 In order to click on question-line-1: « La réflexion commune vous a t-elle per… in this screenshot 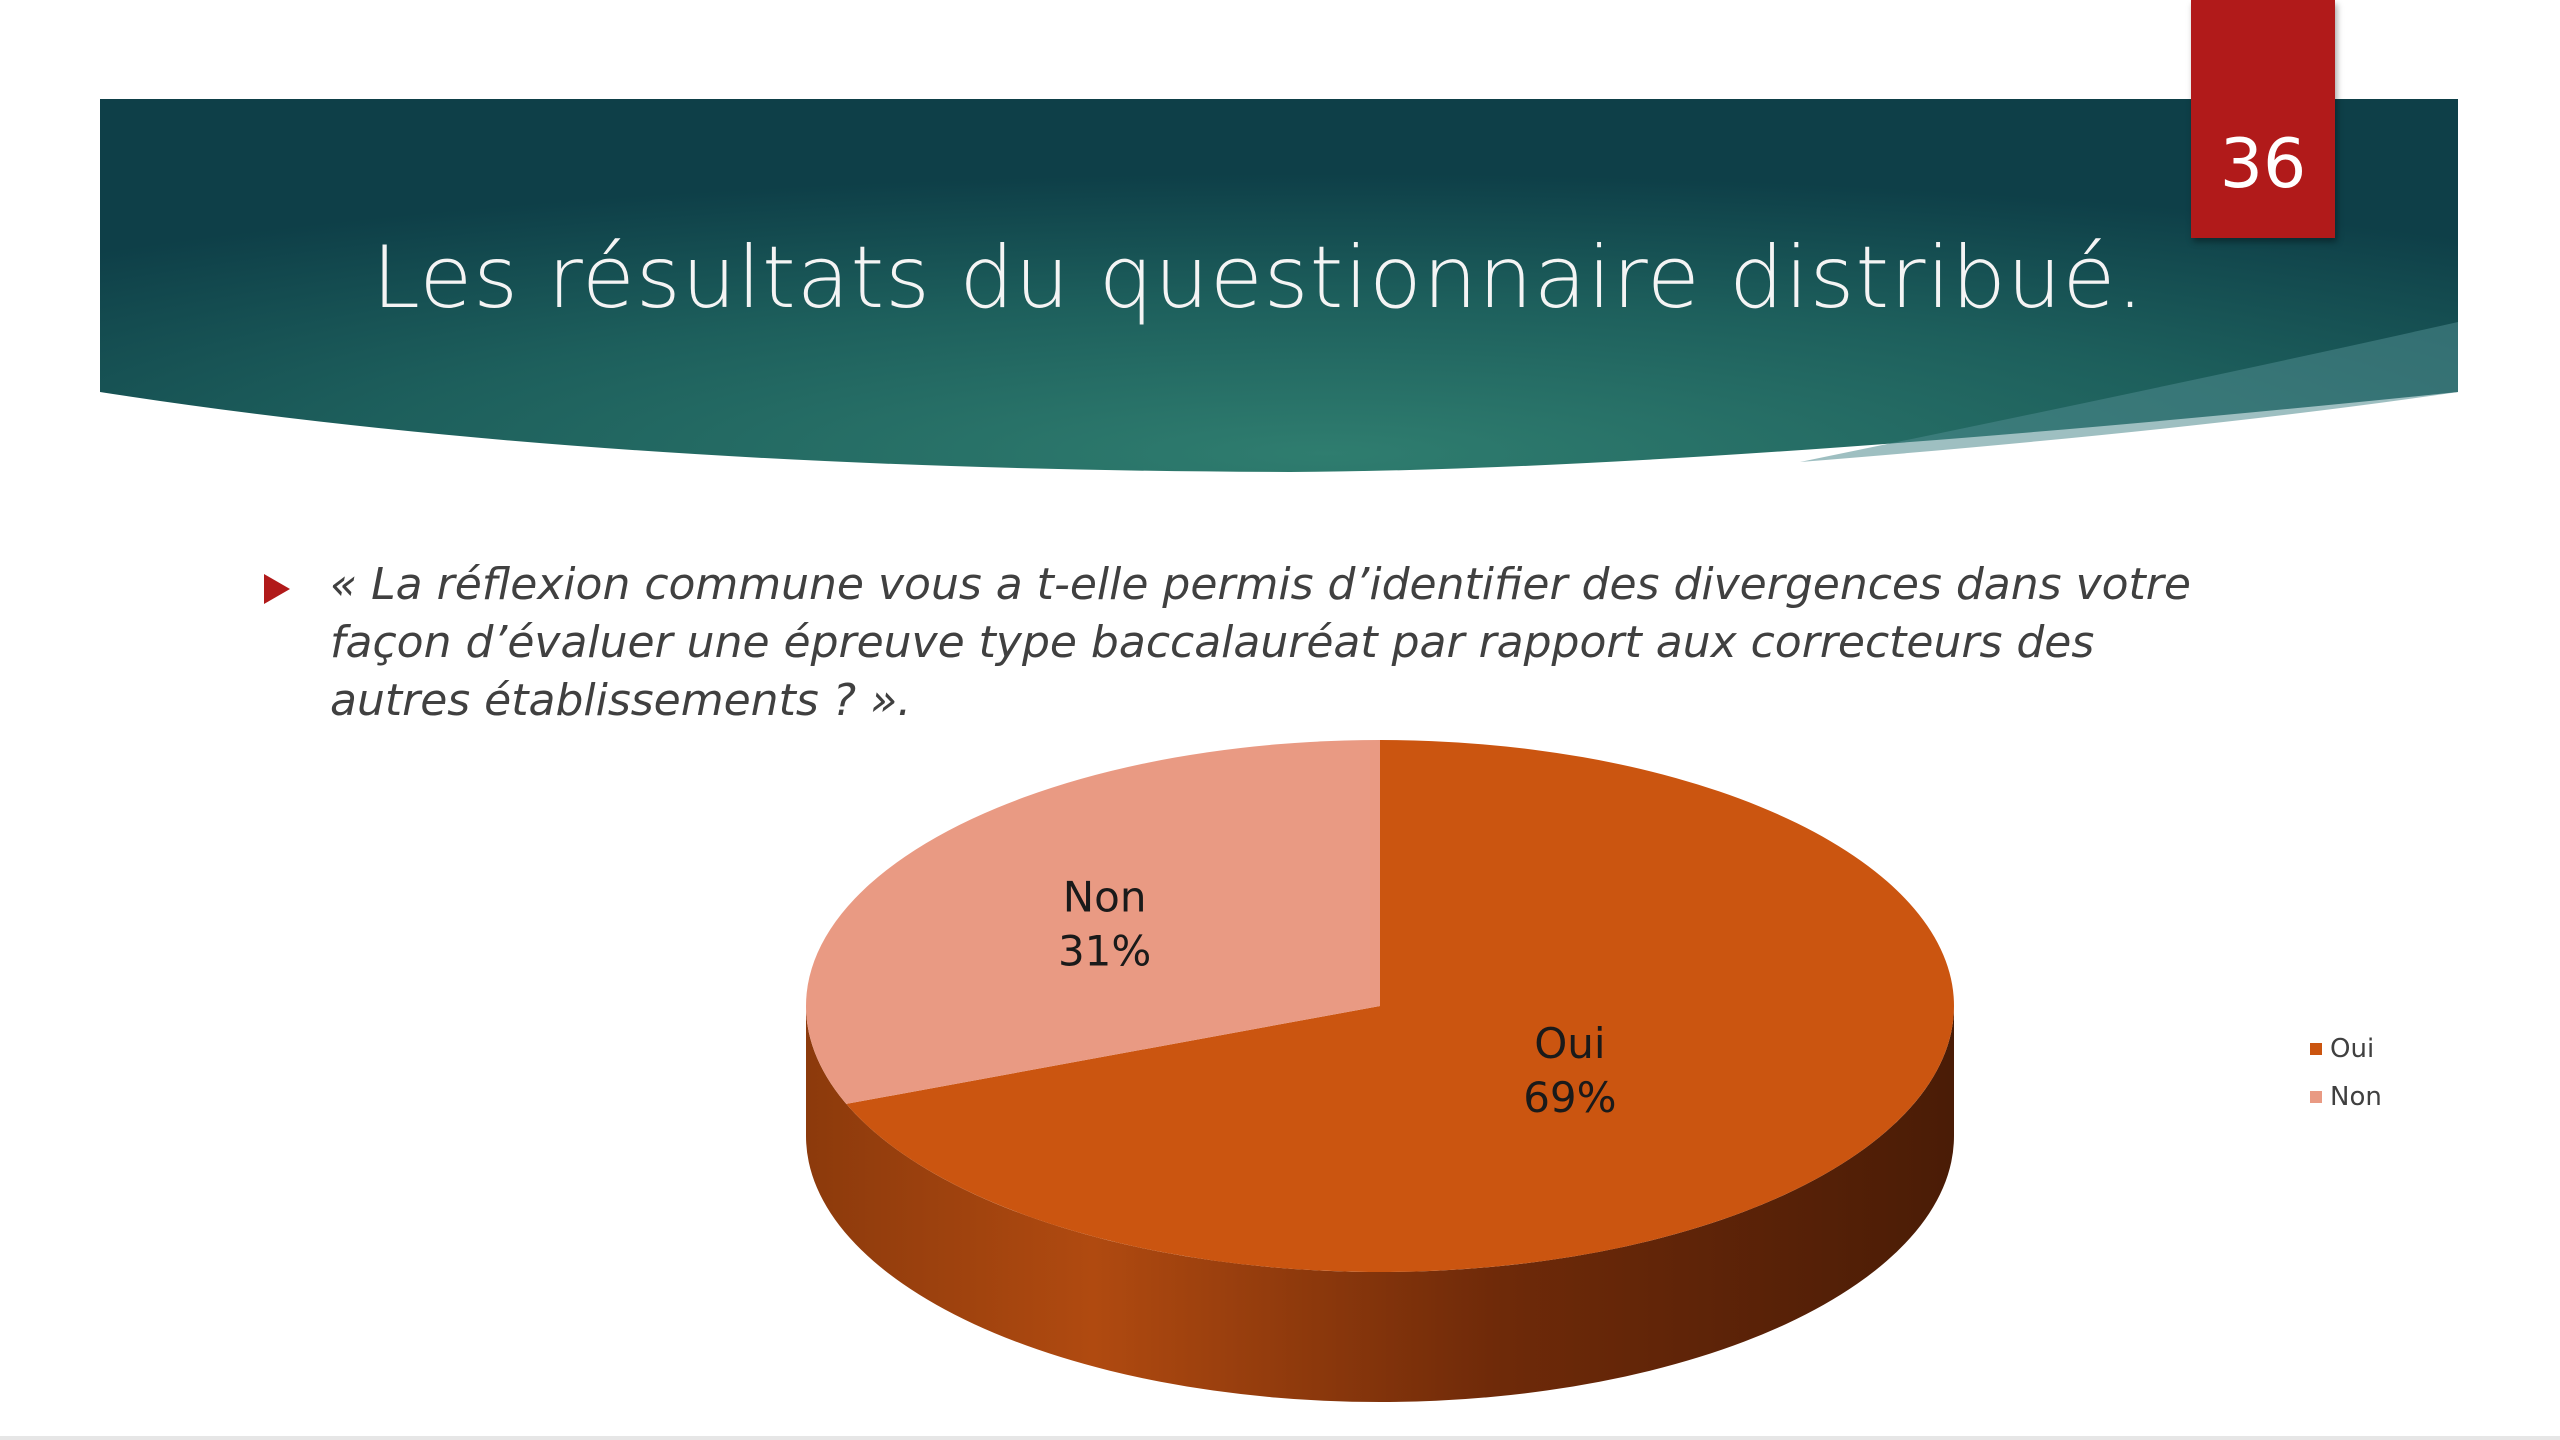, I will do `click(1260, 584)`.